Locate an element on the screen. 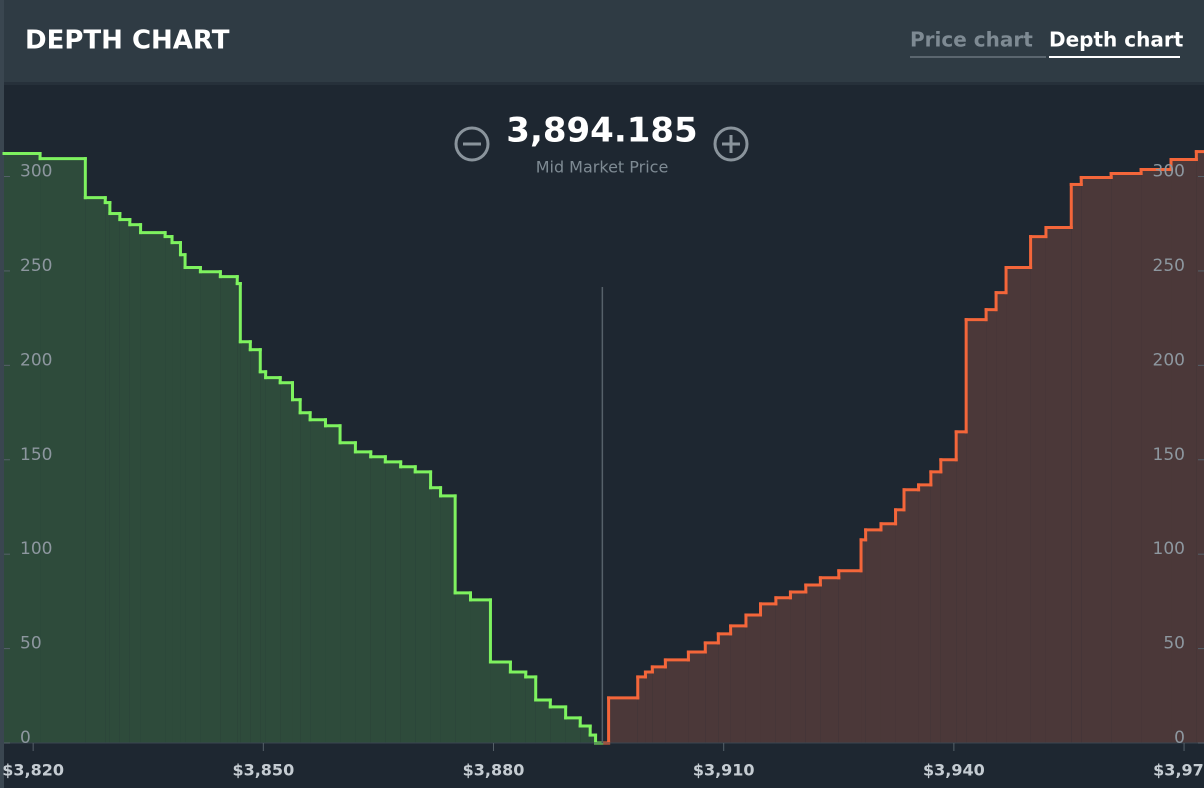 The height and width of the screenshot is (788, 1204). x-tick-label: $3,850 is located at coordinates (263, 770).